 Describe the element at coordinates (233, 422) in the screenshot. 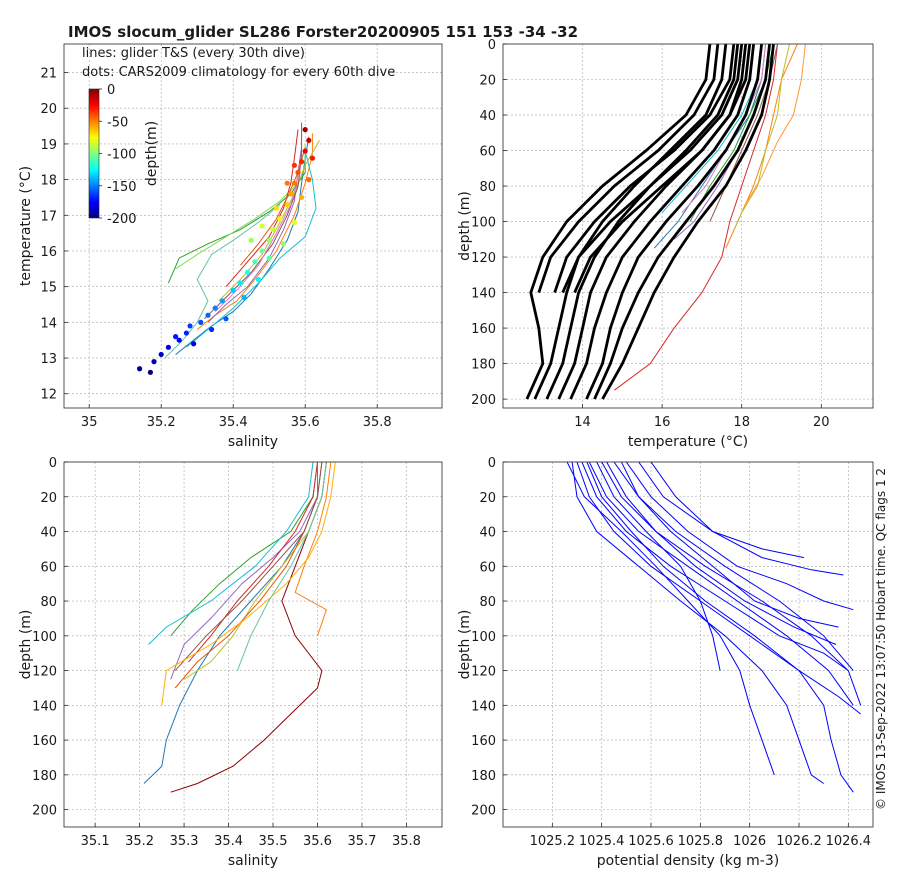

I see `x-tick-label: 35.4` at that location.